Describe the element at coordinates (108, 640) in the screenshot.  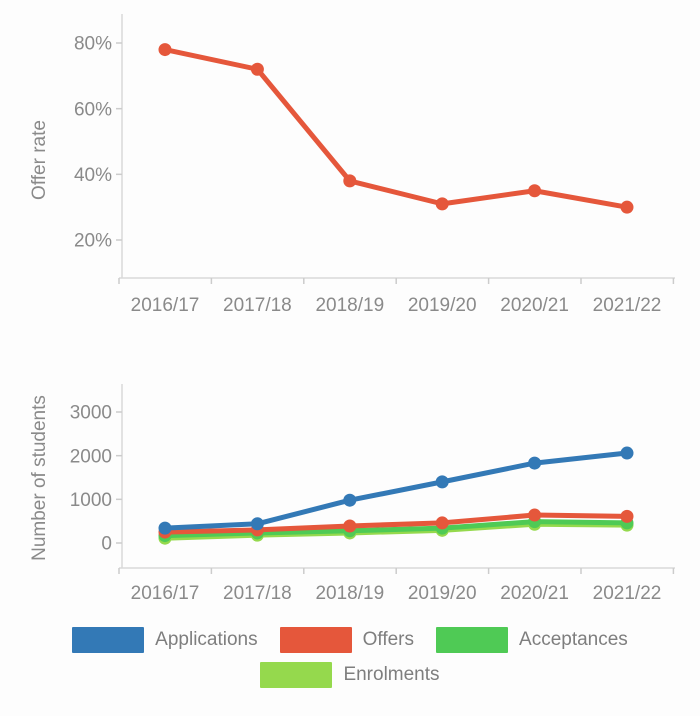
I see `applications-swatch-icon` at that location.